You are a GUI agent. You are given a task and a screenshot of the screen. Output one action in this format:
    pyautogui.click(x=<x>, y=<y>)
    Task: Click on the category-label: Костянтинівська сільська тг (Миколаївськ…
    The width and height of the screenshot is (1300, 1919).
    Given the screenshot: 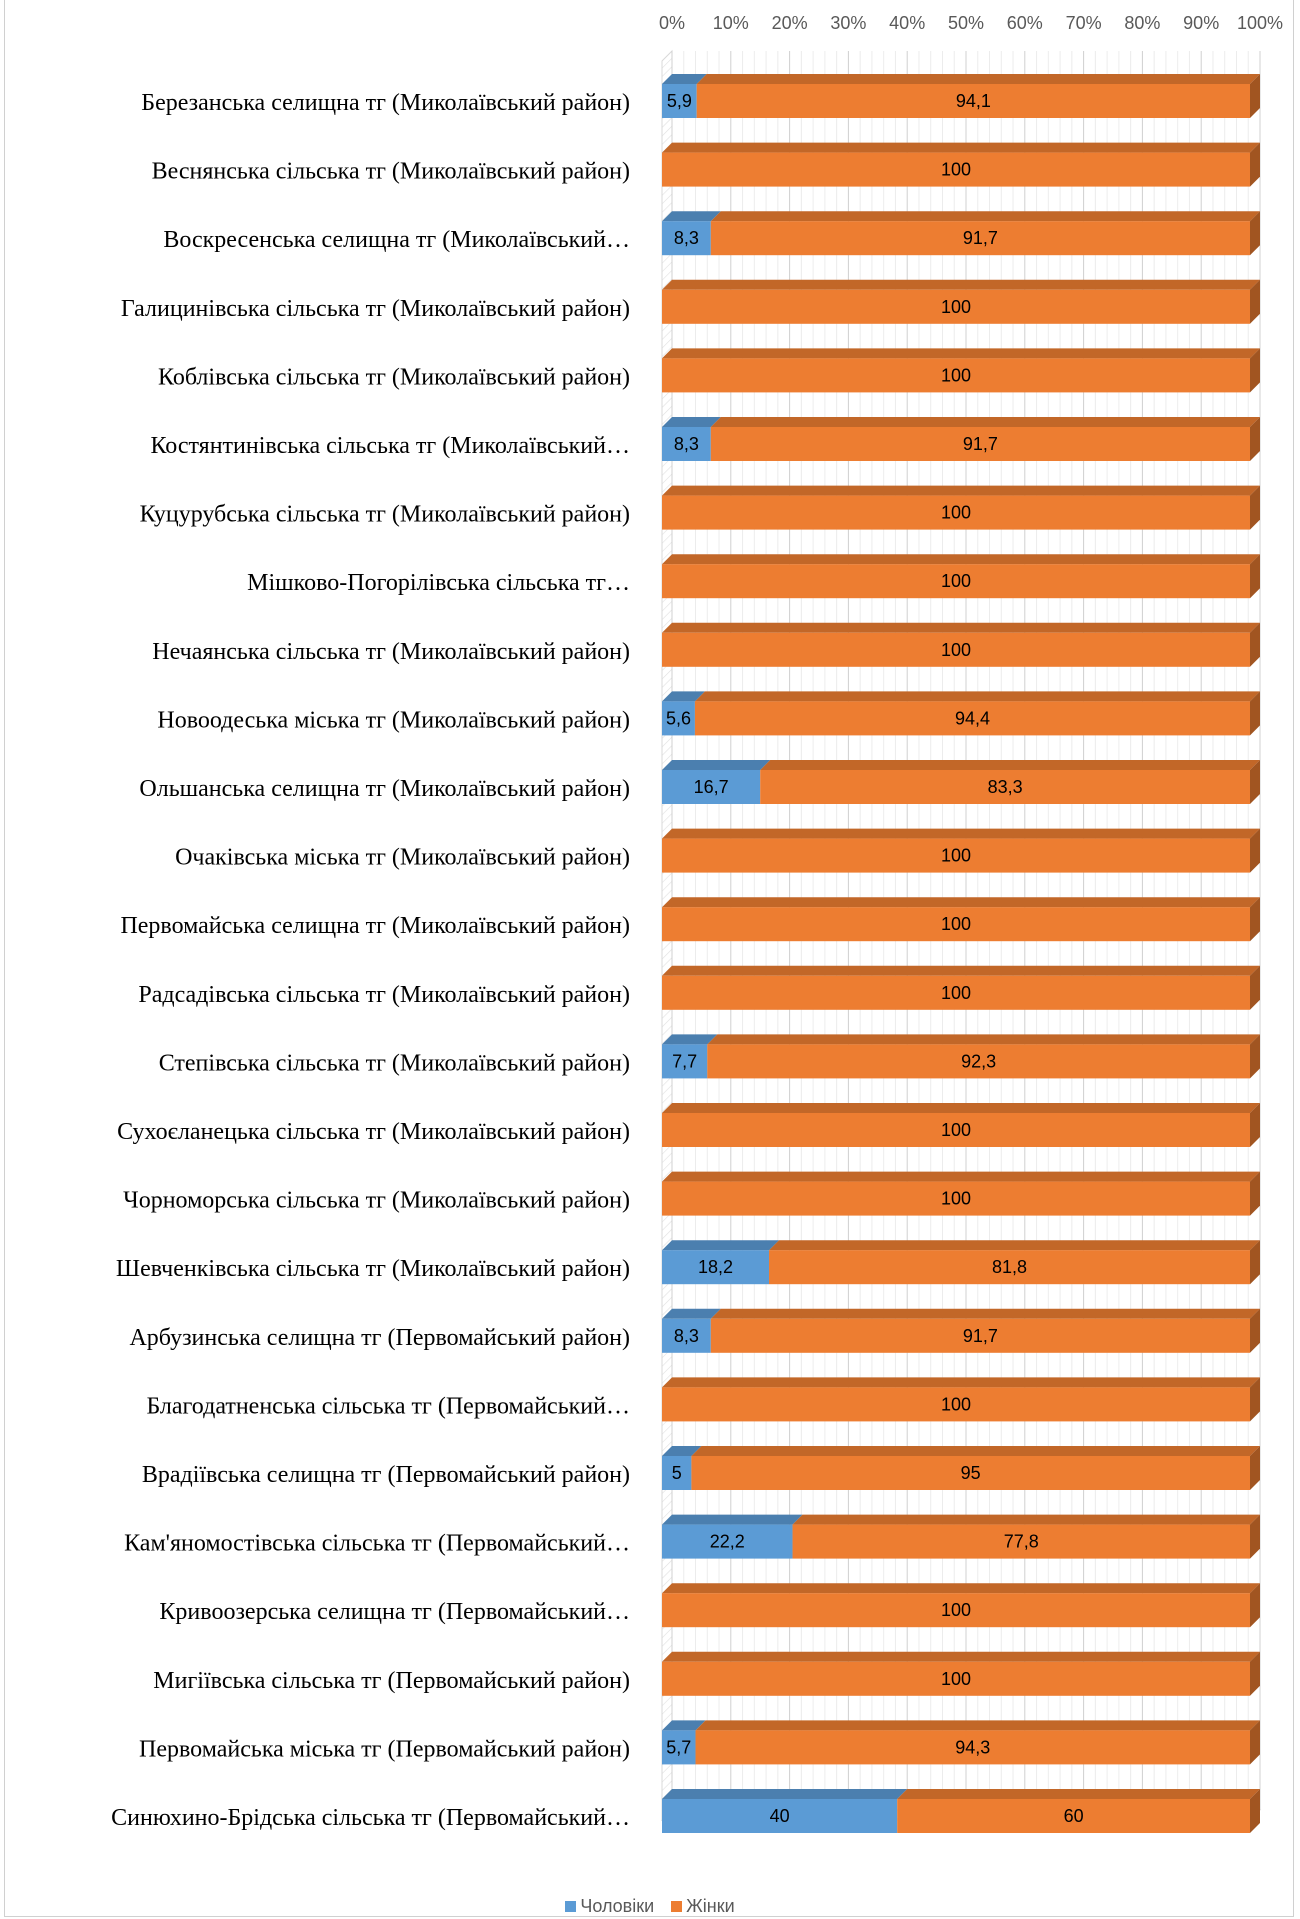 What is the action you would take?
    pyautogui.click(x=390, y=446)
    